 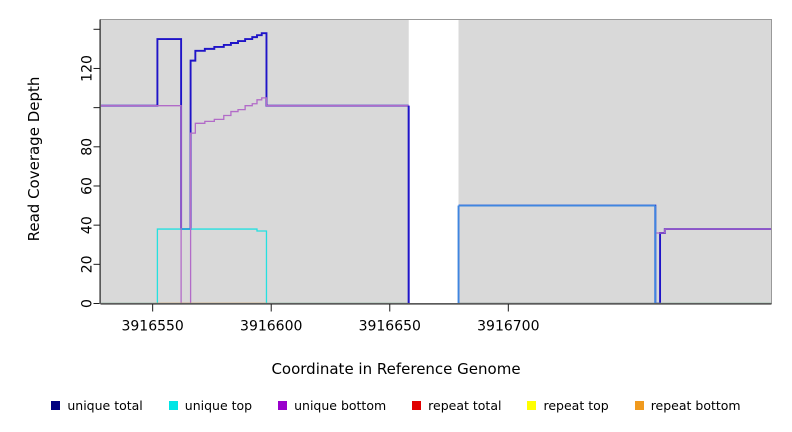 I want to click on series-unique-top, so click(x=436, y=266).